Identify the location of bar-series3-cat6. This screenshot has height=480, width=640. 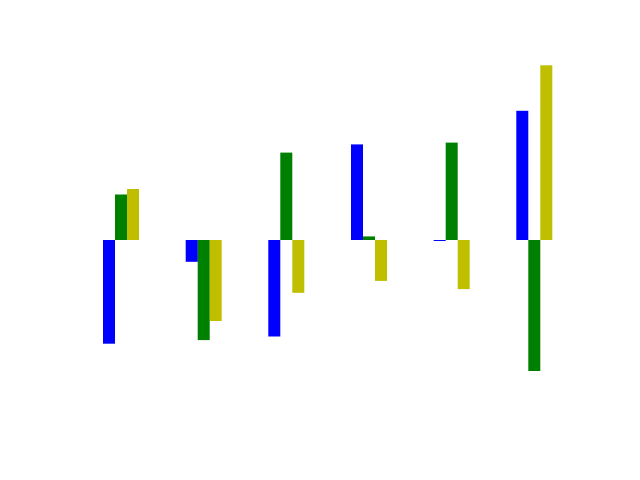
(546, 152).